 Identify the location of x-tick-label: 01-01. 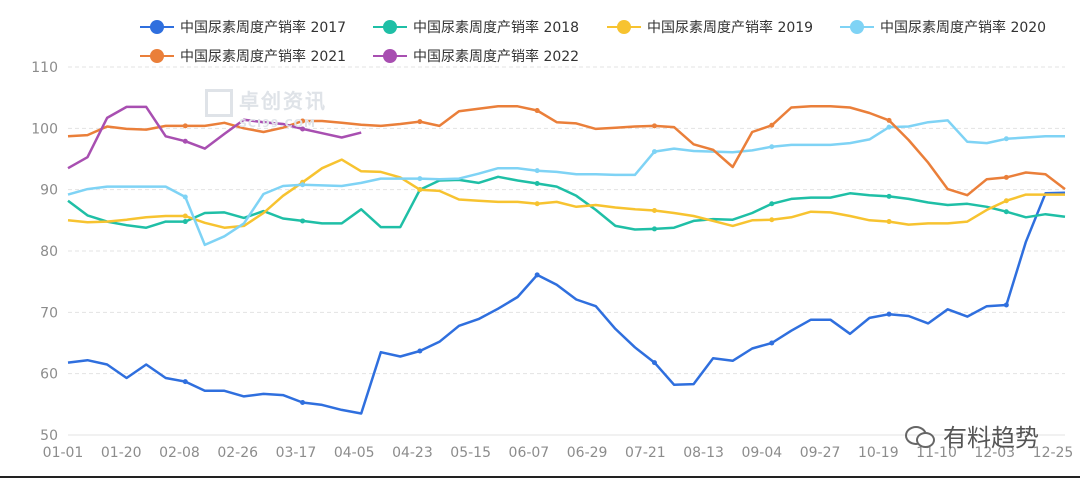
(63, 453).